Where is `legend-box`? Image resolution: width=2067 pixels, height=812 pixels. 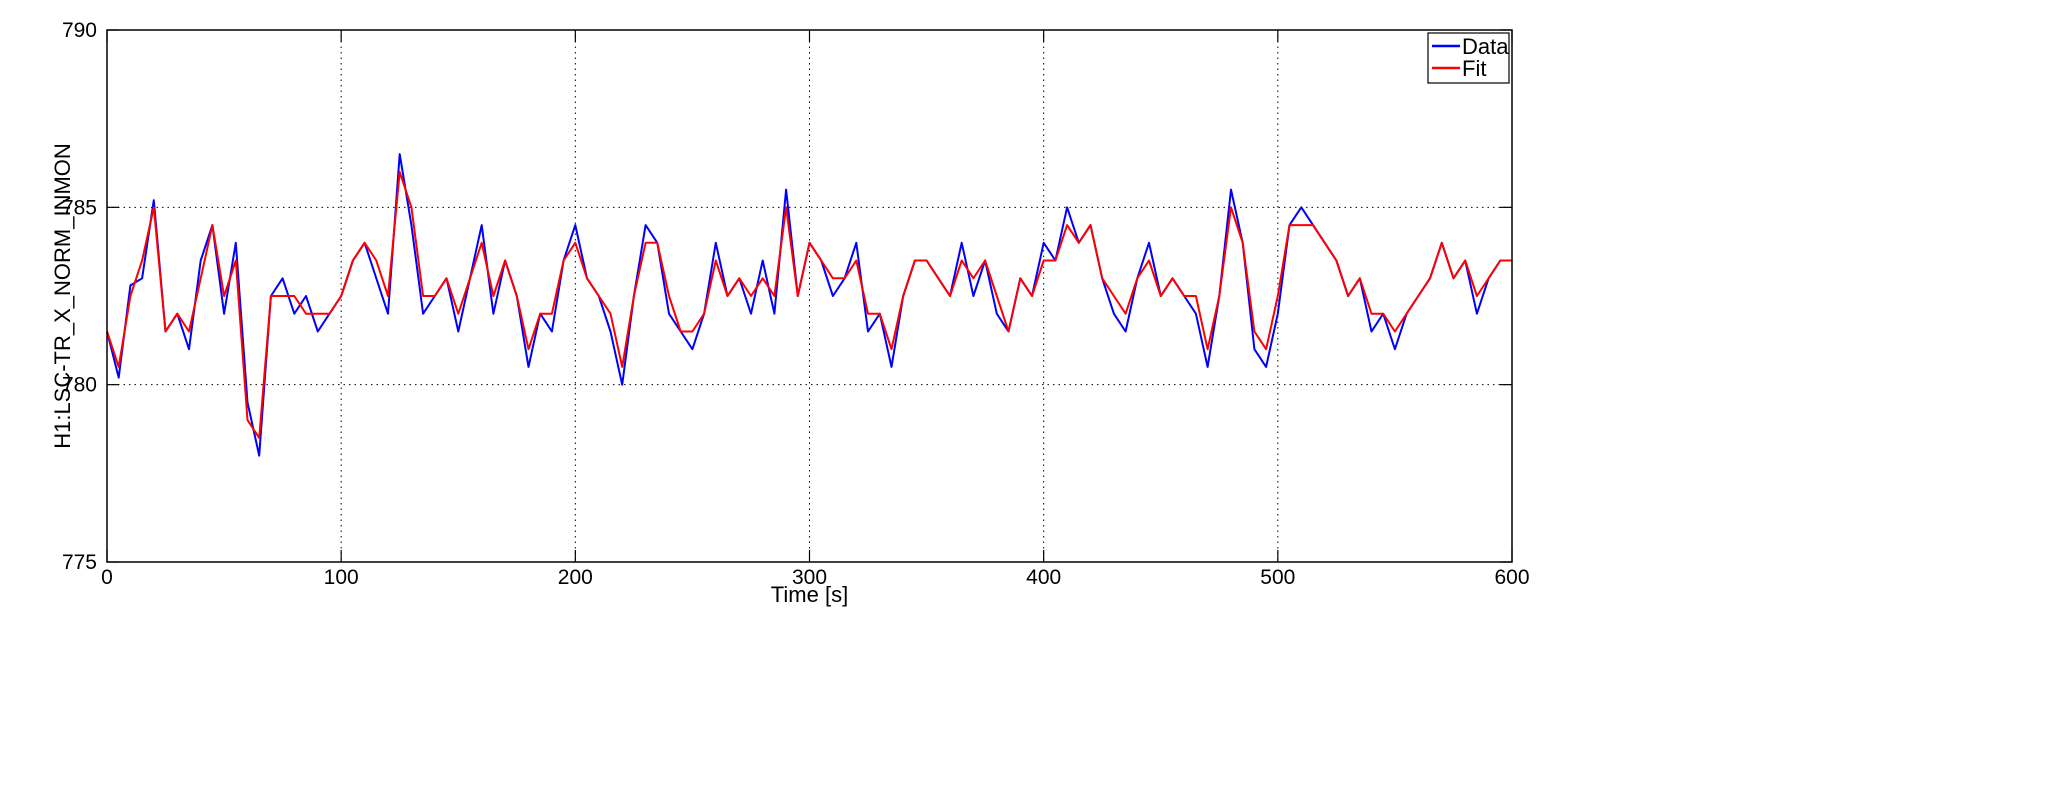
legend-box is located at coordinates (1468, 58).